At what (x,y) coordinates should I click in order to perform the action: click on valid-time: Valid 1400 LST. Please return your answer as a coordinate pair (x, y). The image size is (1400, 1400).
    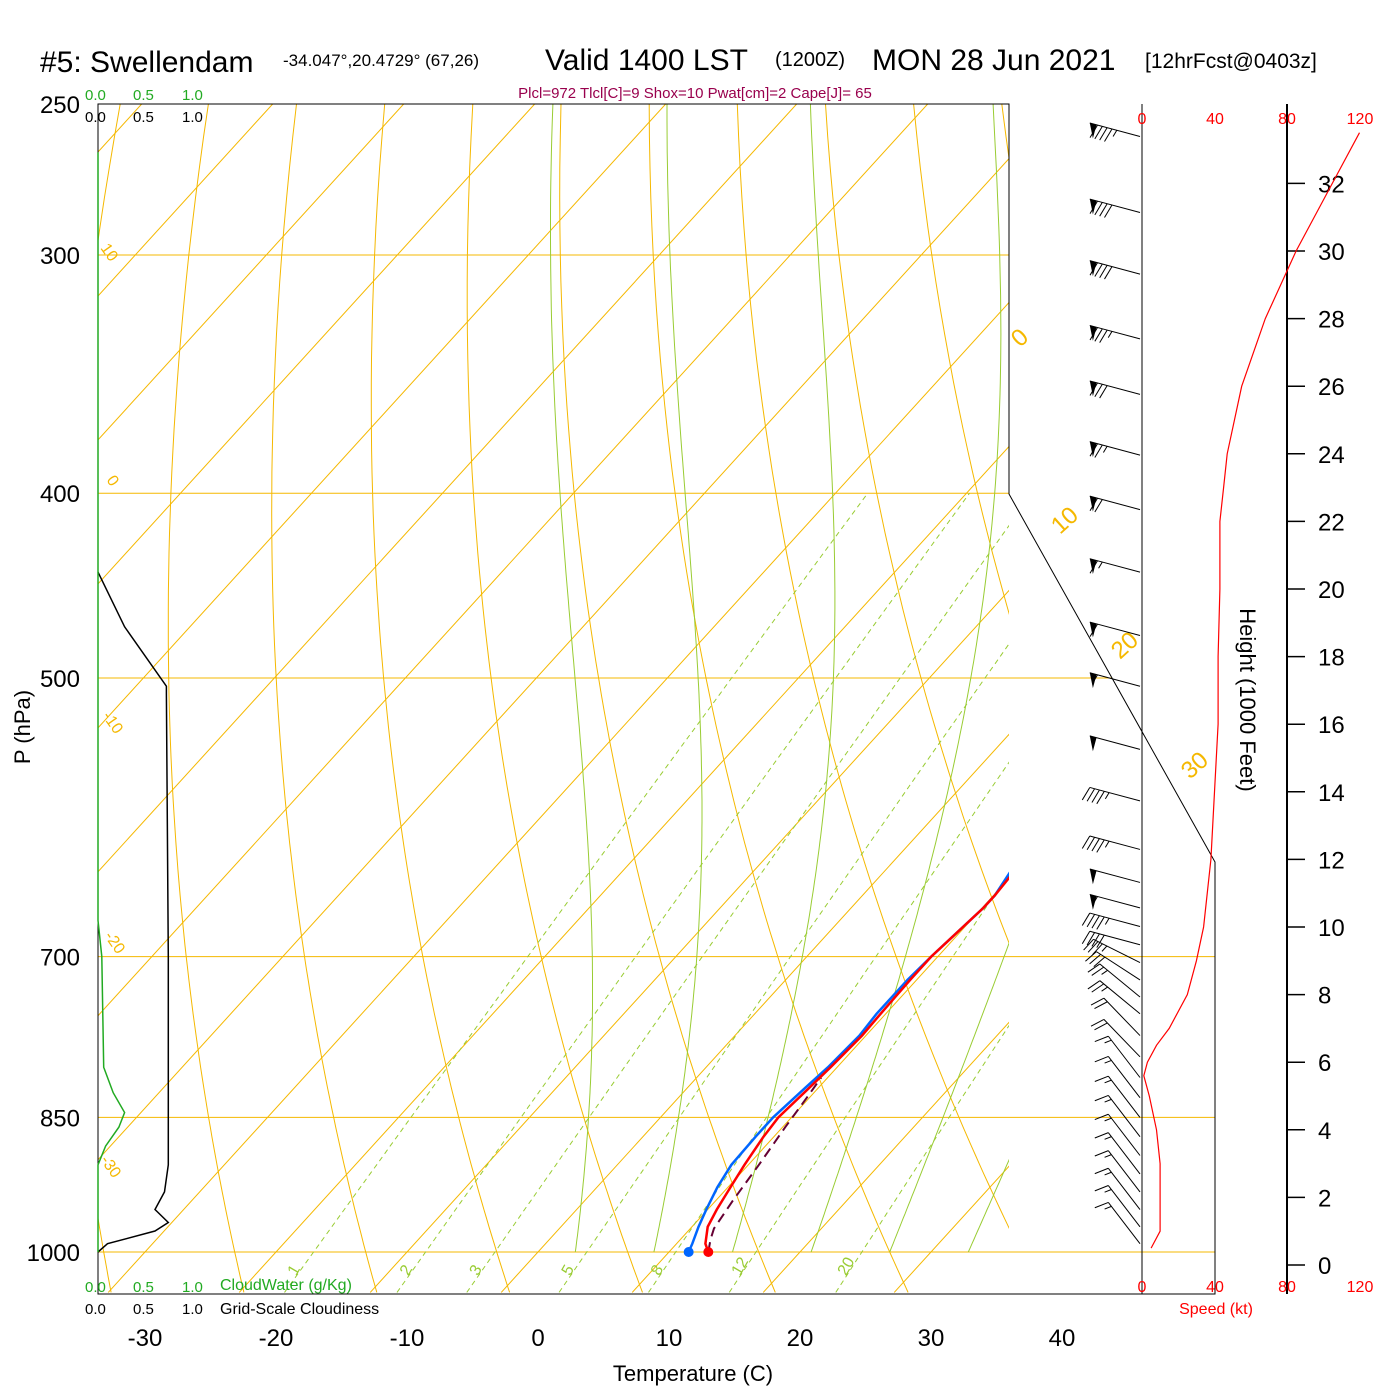
    Looking at the image, I should click on (646, 60).